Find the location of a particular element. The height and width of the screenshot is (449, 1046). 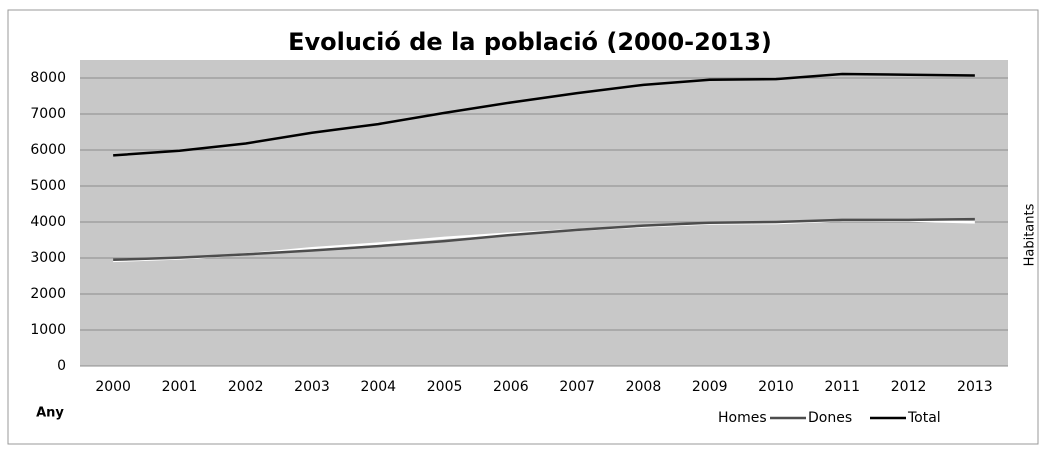

y-tick-label: 7000 is located at coordinates (48, 114).